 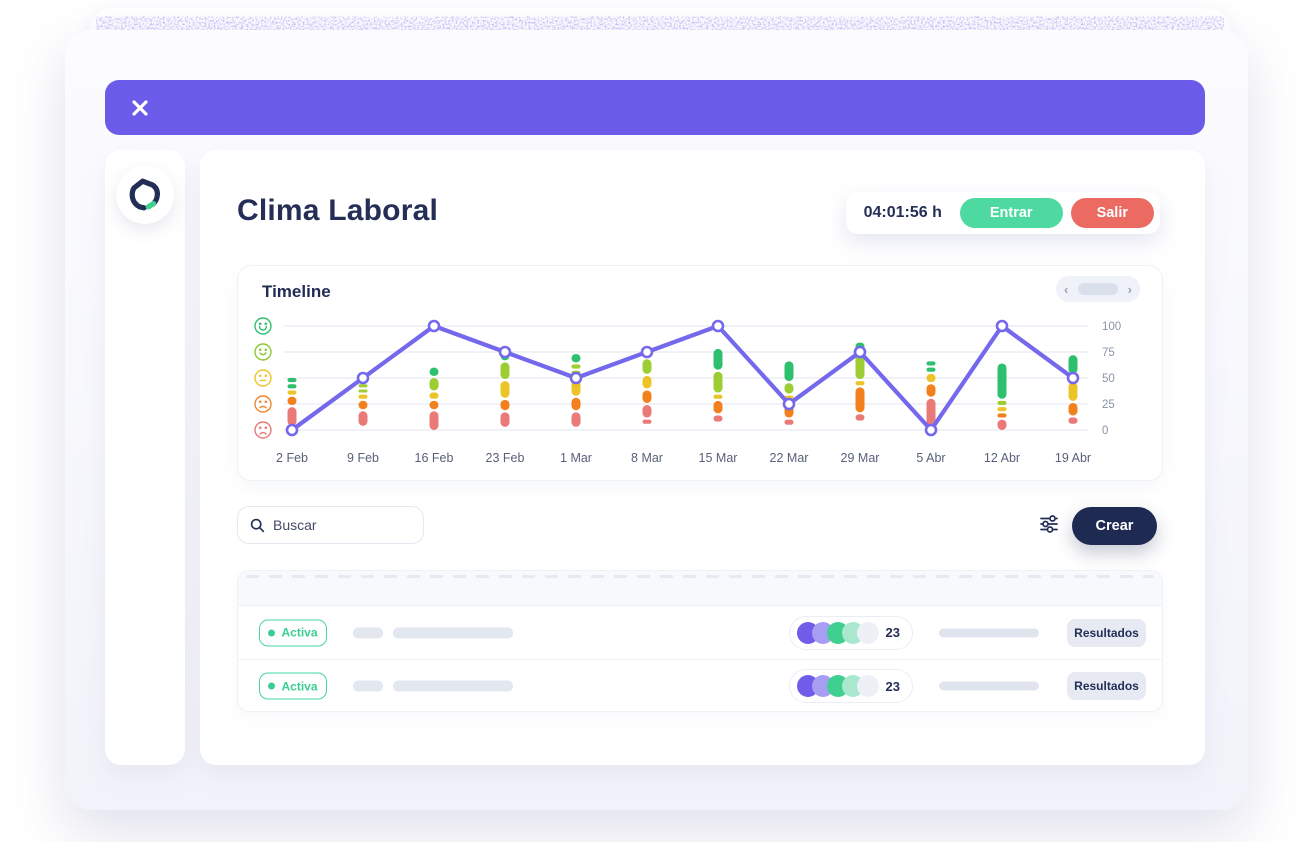 What do you see at coordinates (647, 458) in the screenshot?
I see `svg-text: 8 Mar` at bounding box center [647, 458].